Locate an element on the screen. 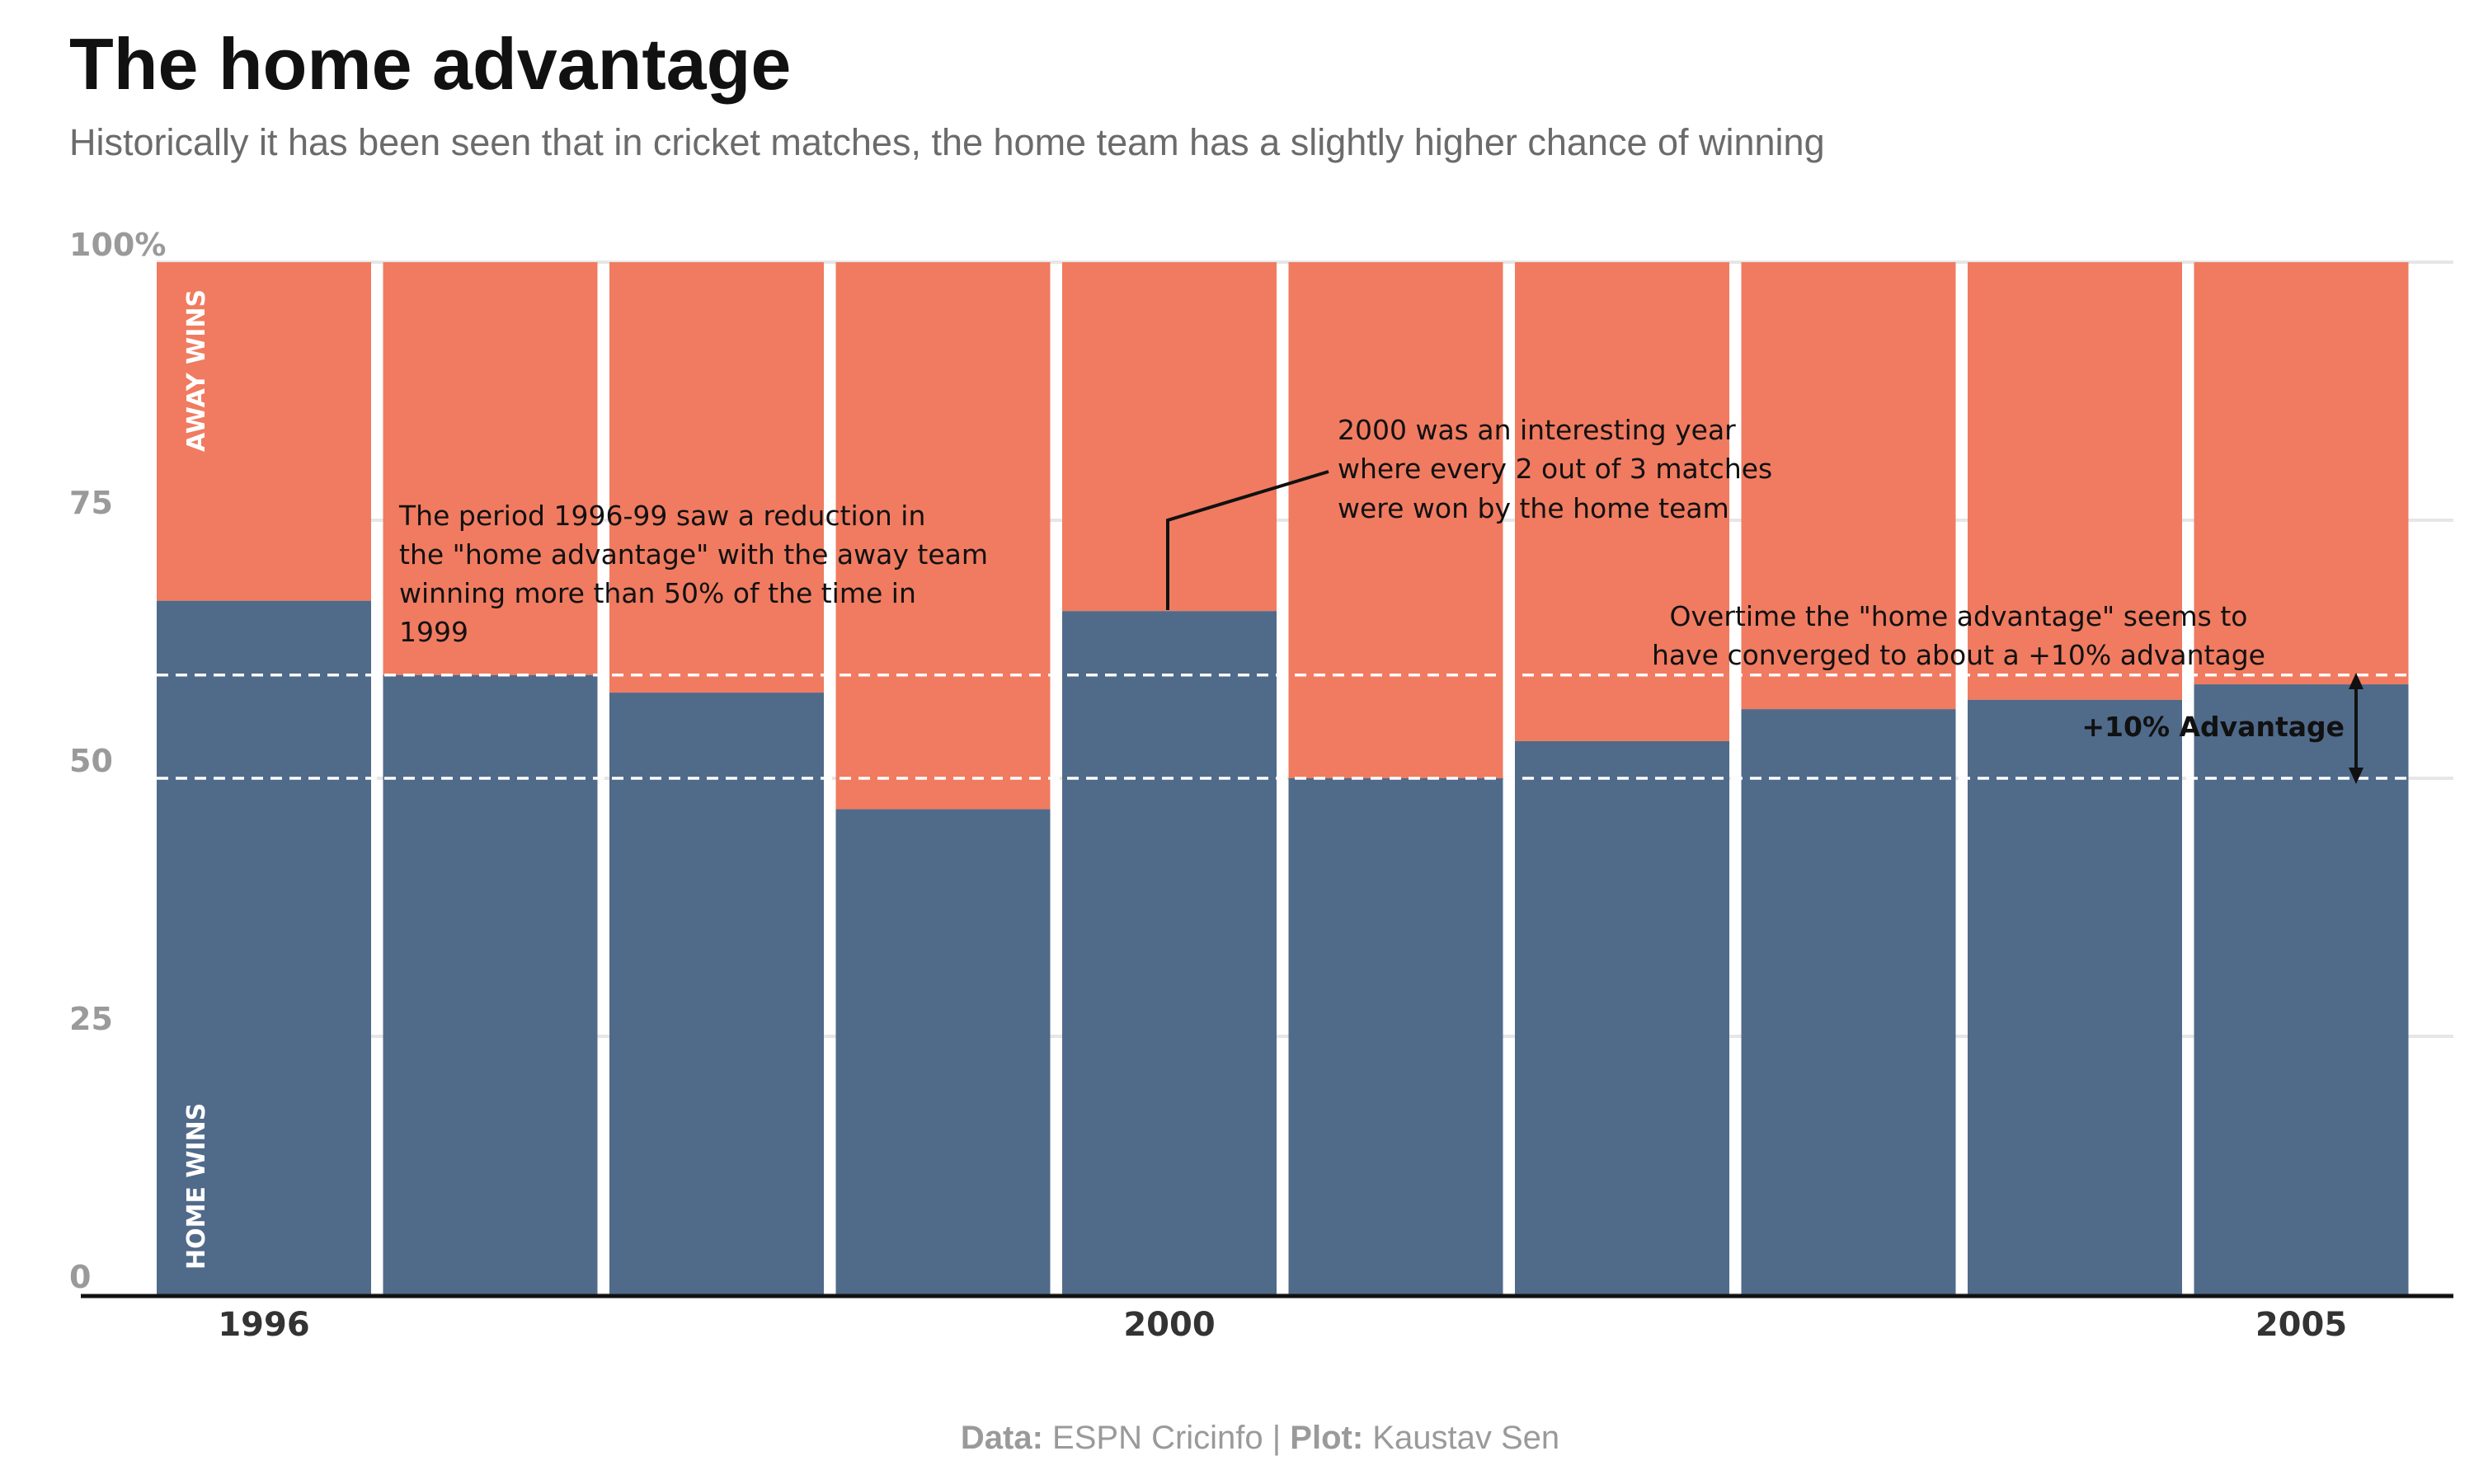 The image size is (2474, 1484). caption-data-label: Data: is located at coordinates (1002, 1438).